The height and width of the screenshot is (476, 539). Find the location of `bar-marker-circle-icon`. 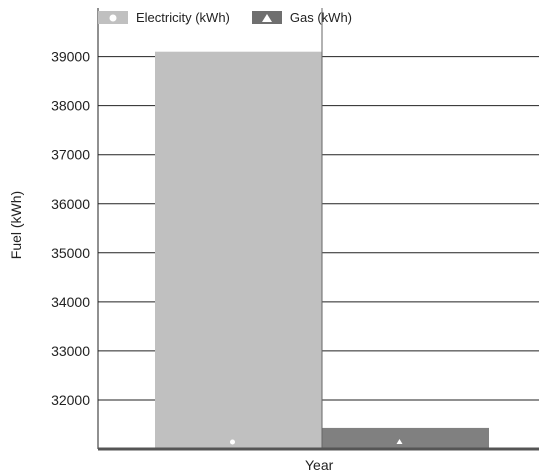

bar-marker-circle-icon is located at coordinates (232, 442).